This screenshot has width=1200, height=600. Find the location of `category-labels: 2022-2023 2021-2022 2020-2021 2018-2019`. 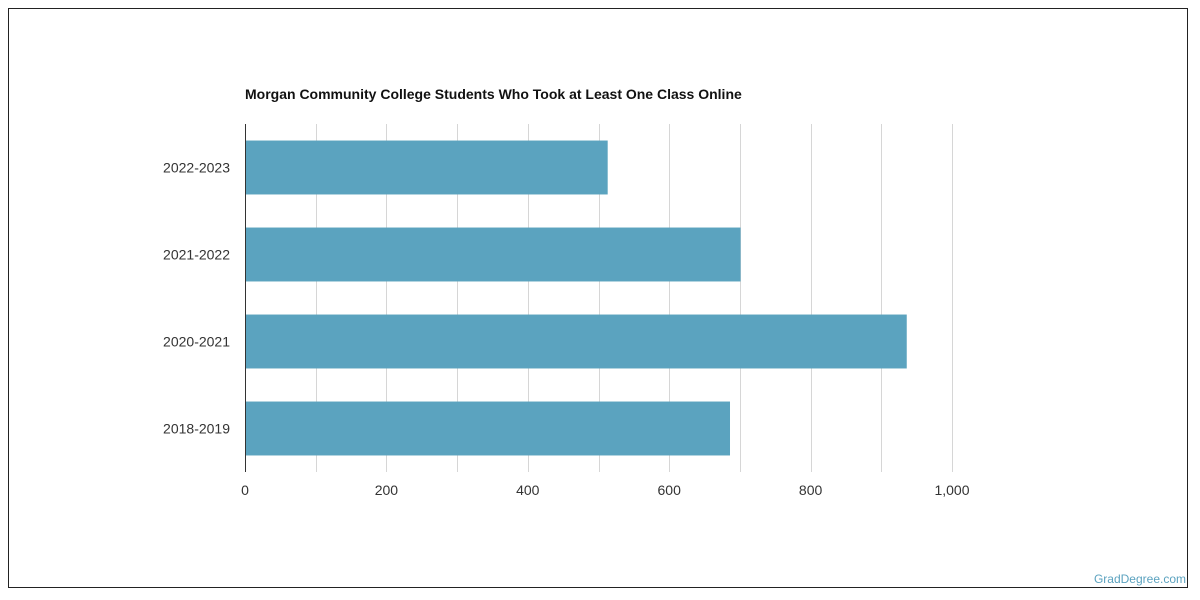

category-labels: 2022-2023 2021-2022 2020-2021 2018-2019 is located at coordinates (196, 298).